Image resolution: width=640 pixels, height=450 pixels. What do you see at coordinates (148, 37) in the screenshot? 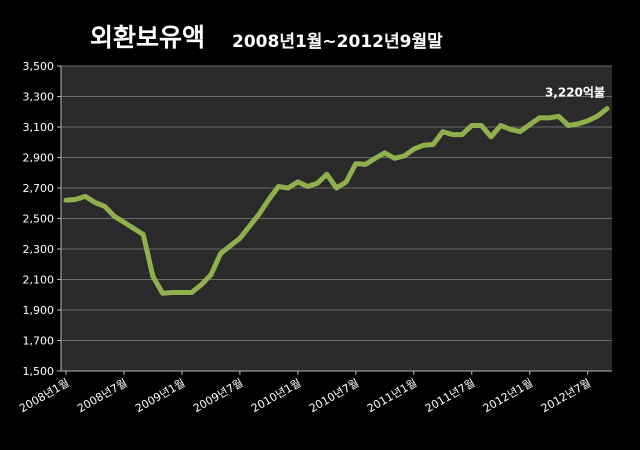
I see `chart-title: 외환보유액` at bounding box center [148, 37].